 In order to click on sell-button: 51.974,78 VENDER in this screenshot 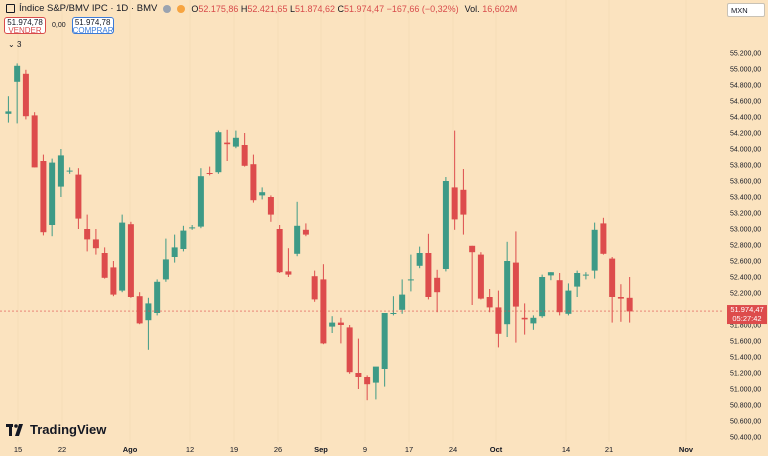, I will do `click(25, 26)`.